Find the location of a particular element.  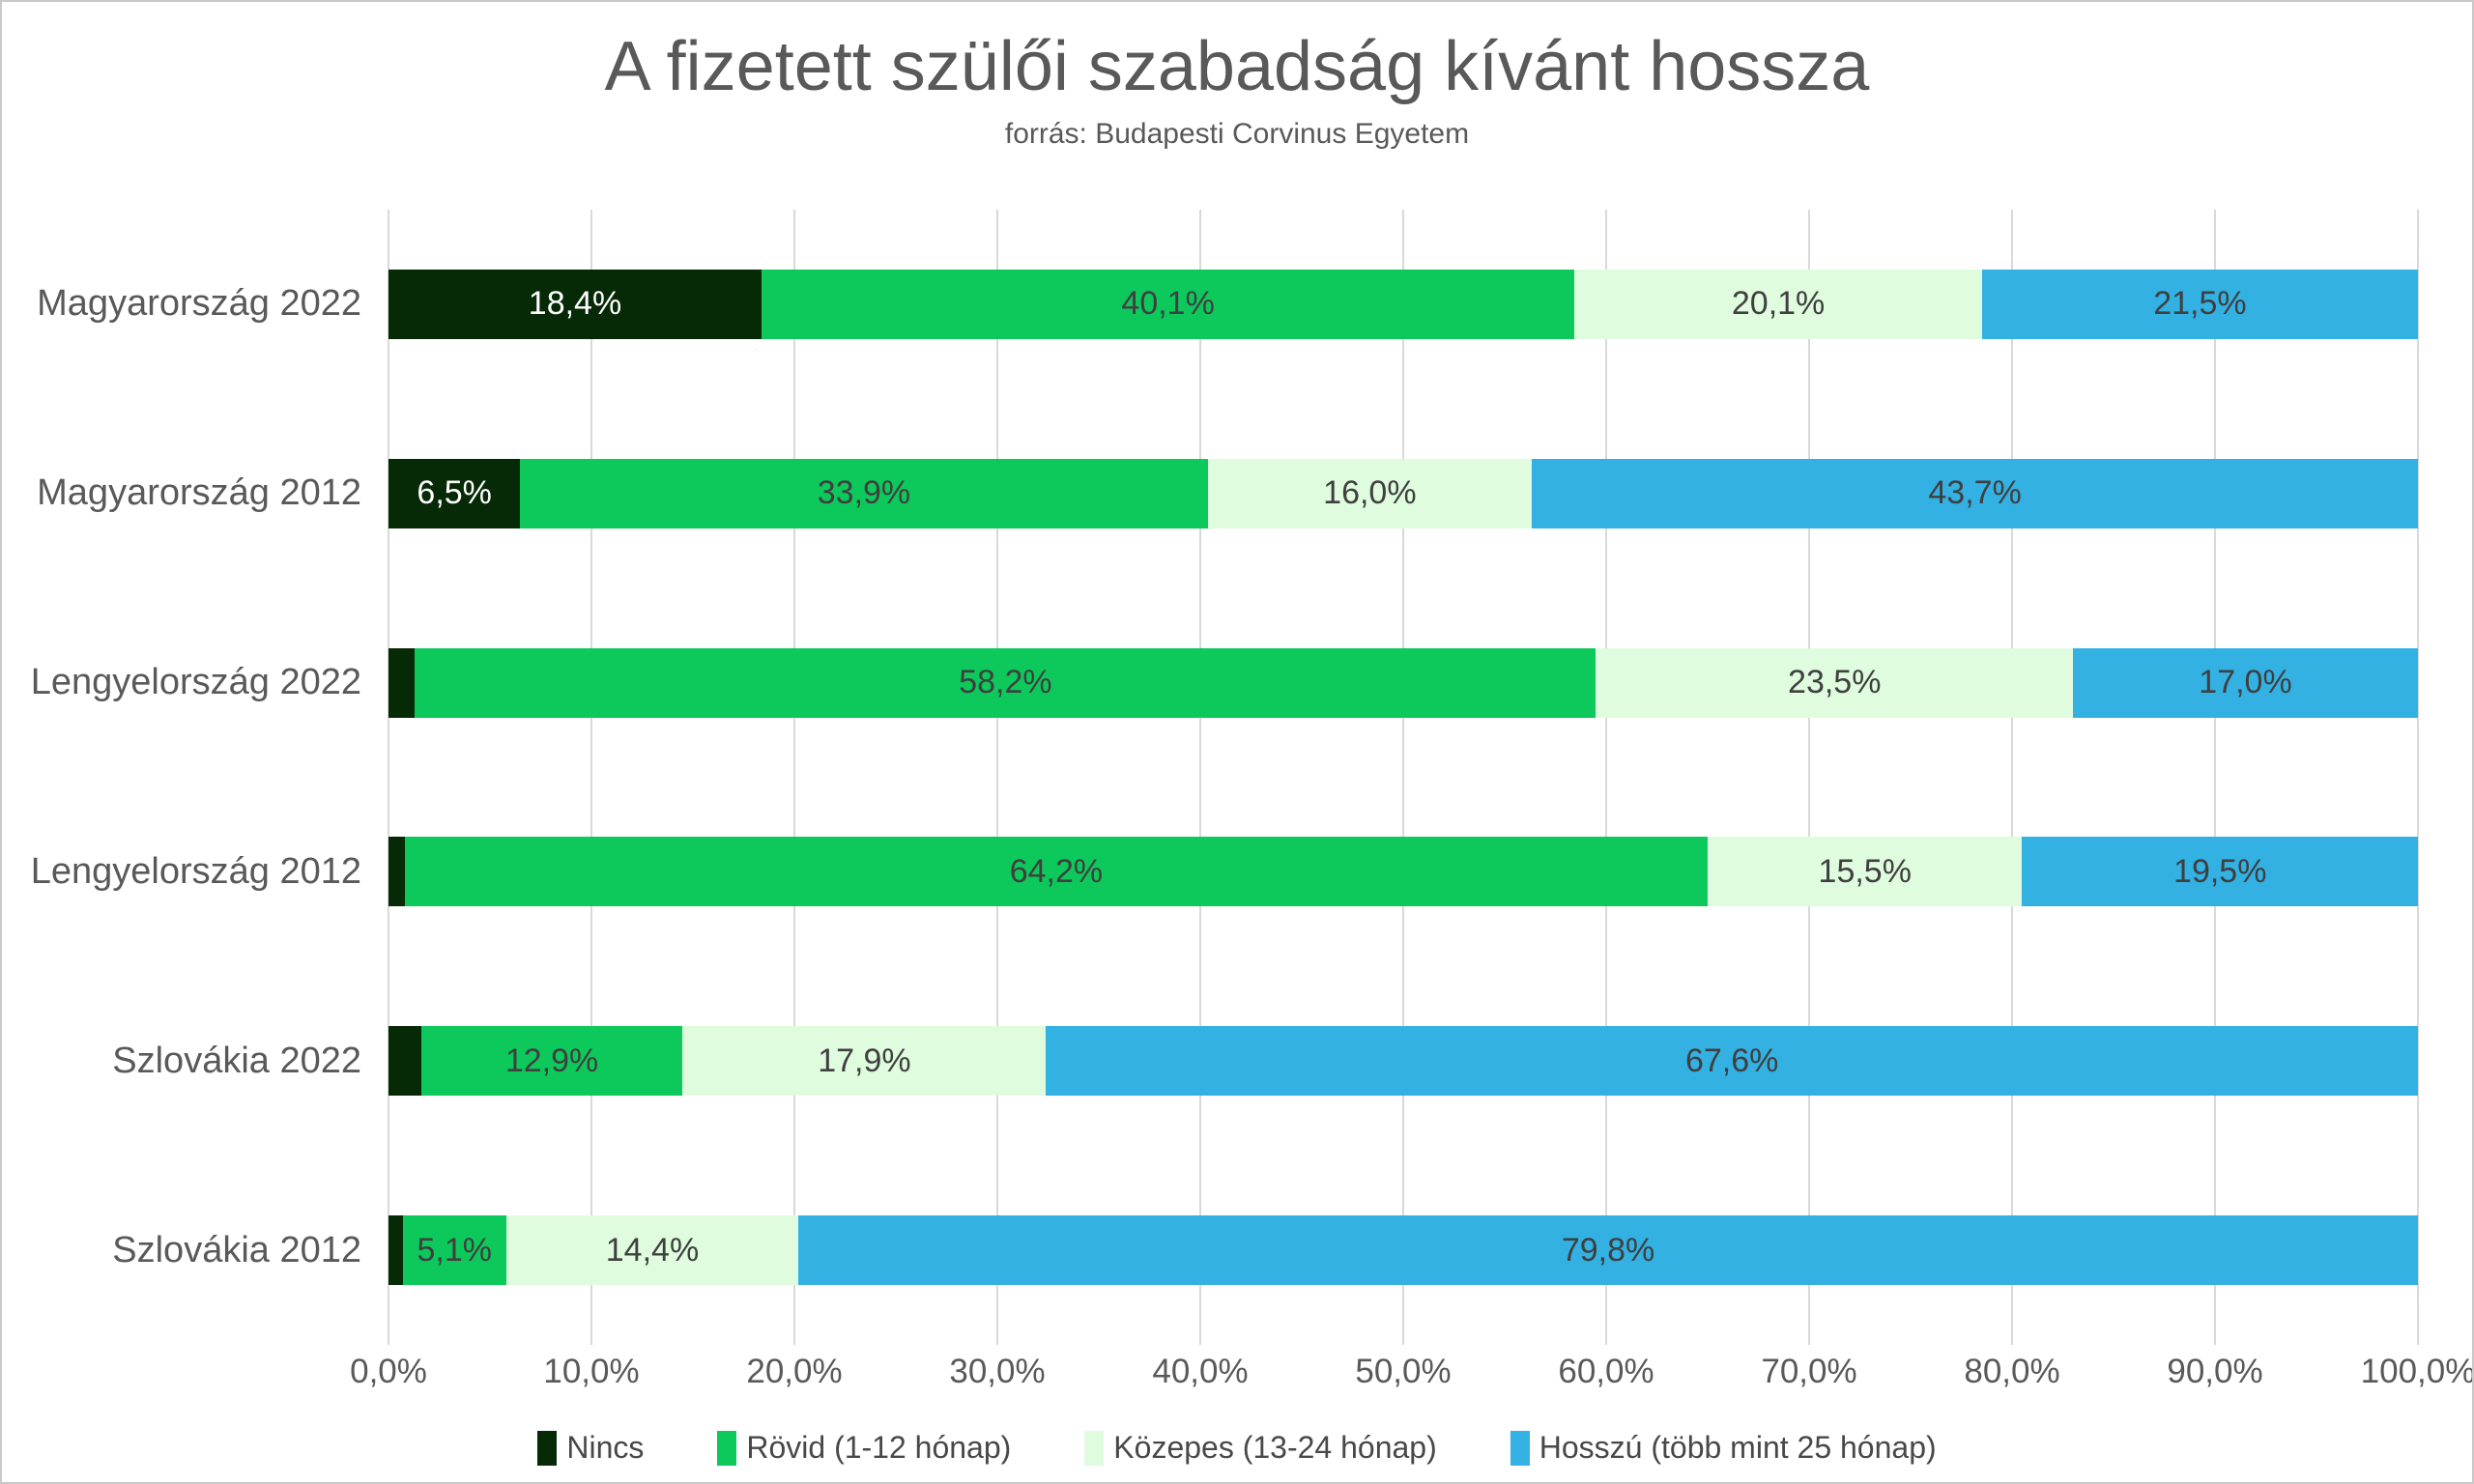

category-slot: Lengyelország 2022 is located at coordinates (182, 683).